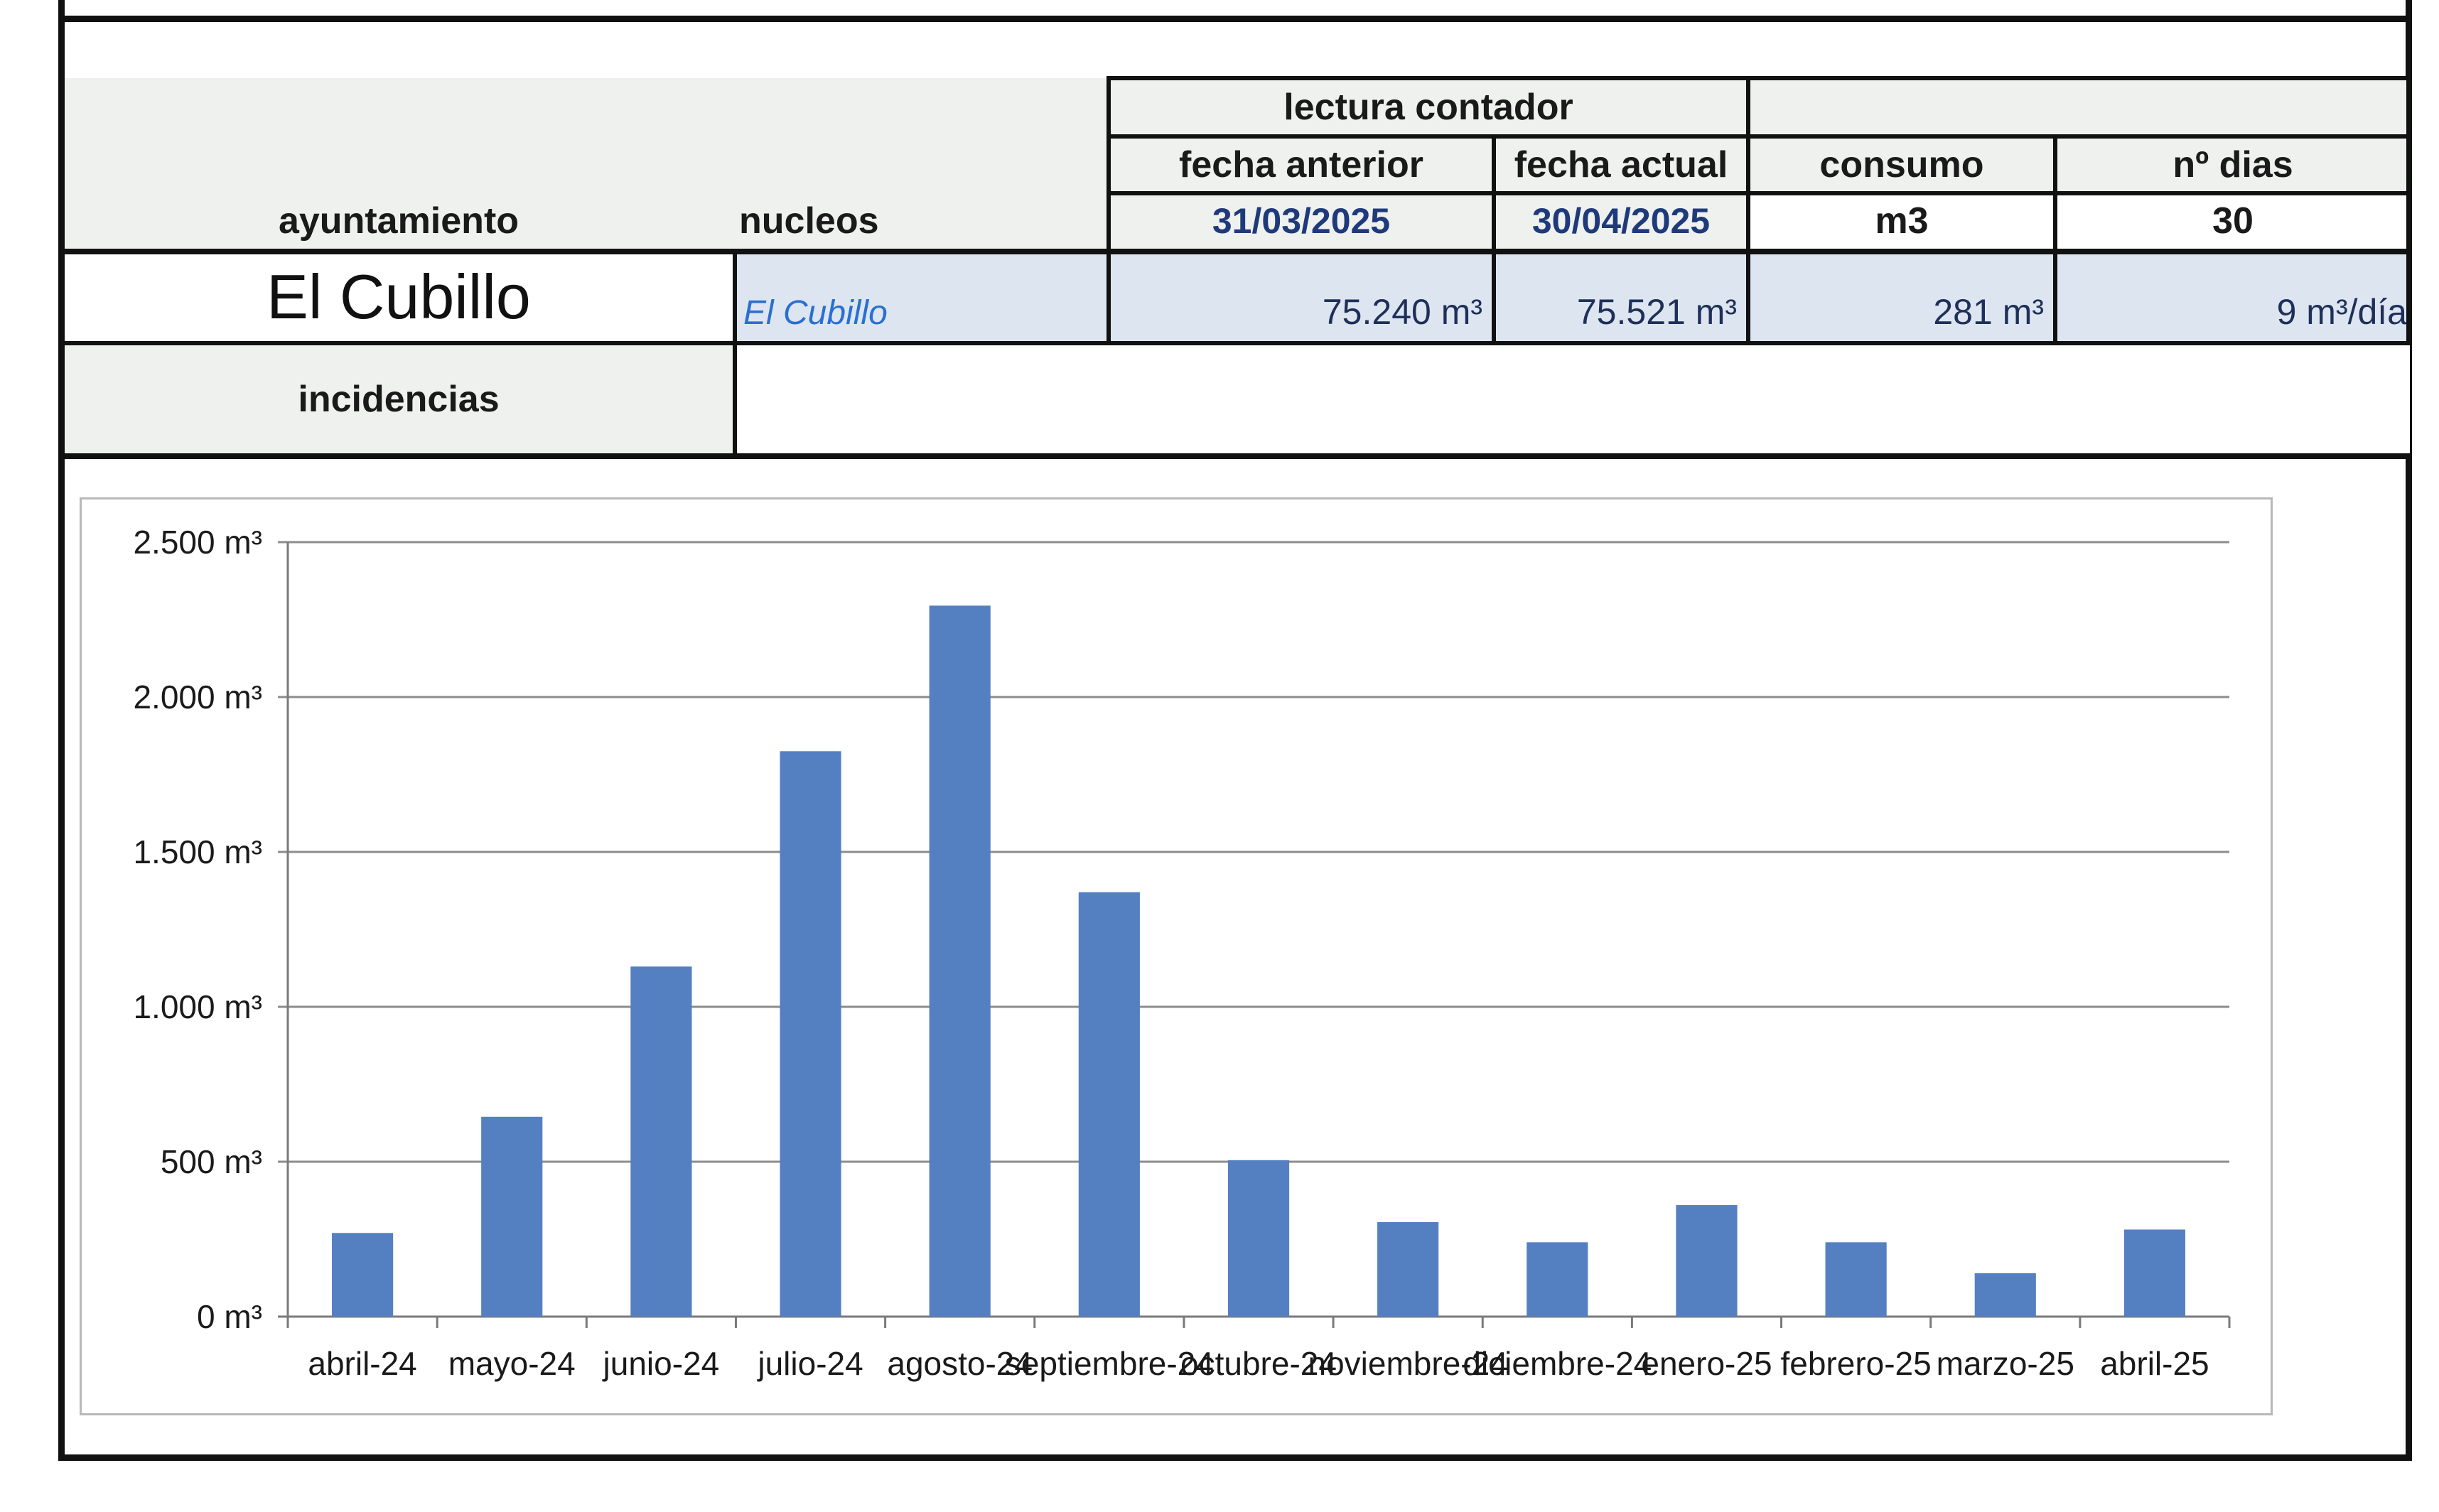 The height and width of the screenshot is (1512, 2439). I want to click on y-tick-label: 1.500 m³, so click(197, 851).